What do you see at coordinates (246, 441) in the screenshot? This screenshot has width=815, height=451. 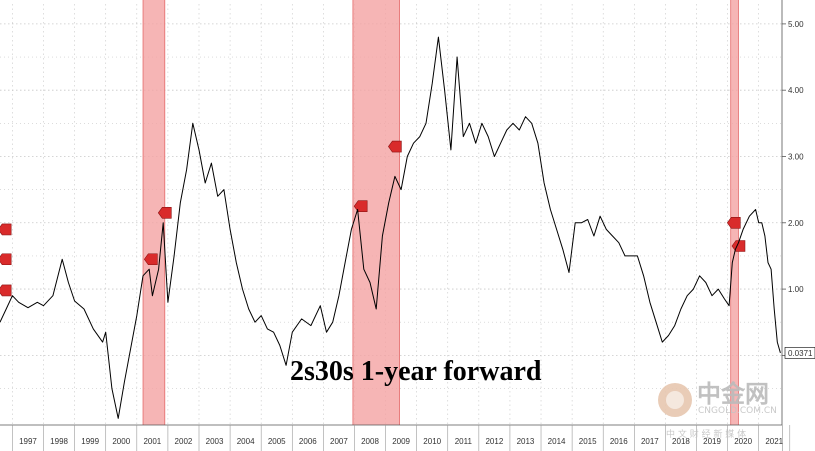 I see `x-tick-label: 2004` at bounding box center [246, 441].